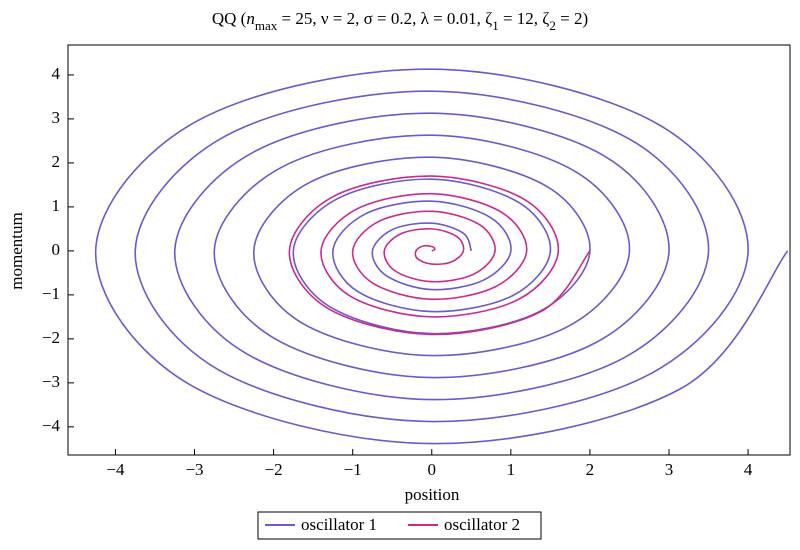 This screenshot has width=800, height=550. I want to click on title-part: 2, so click(552, 25).